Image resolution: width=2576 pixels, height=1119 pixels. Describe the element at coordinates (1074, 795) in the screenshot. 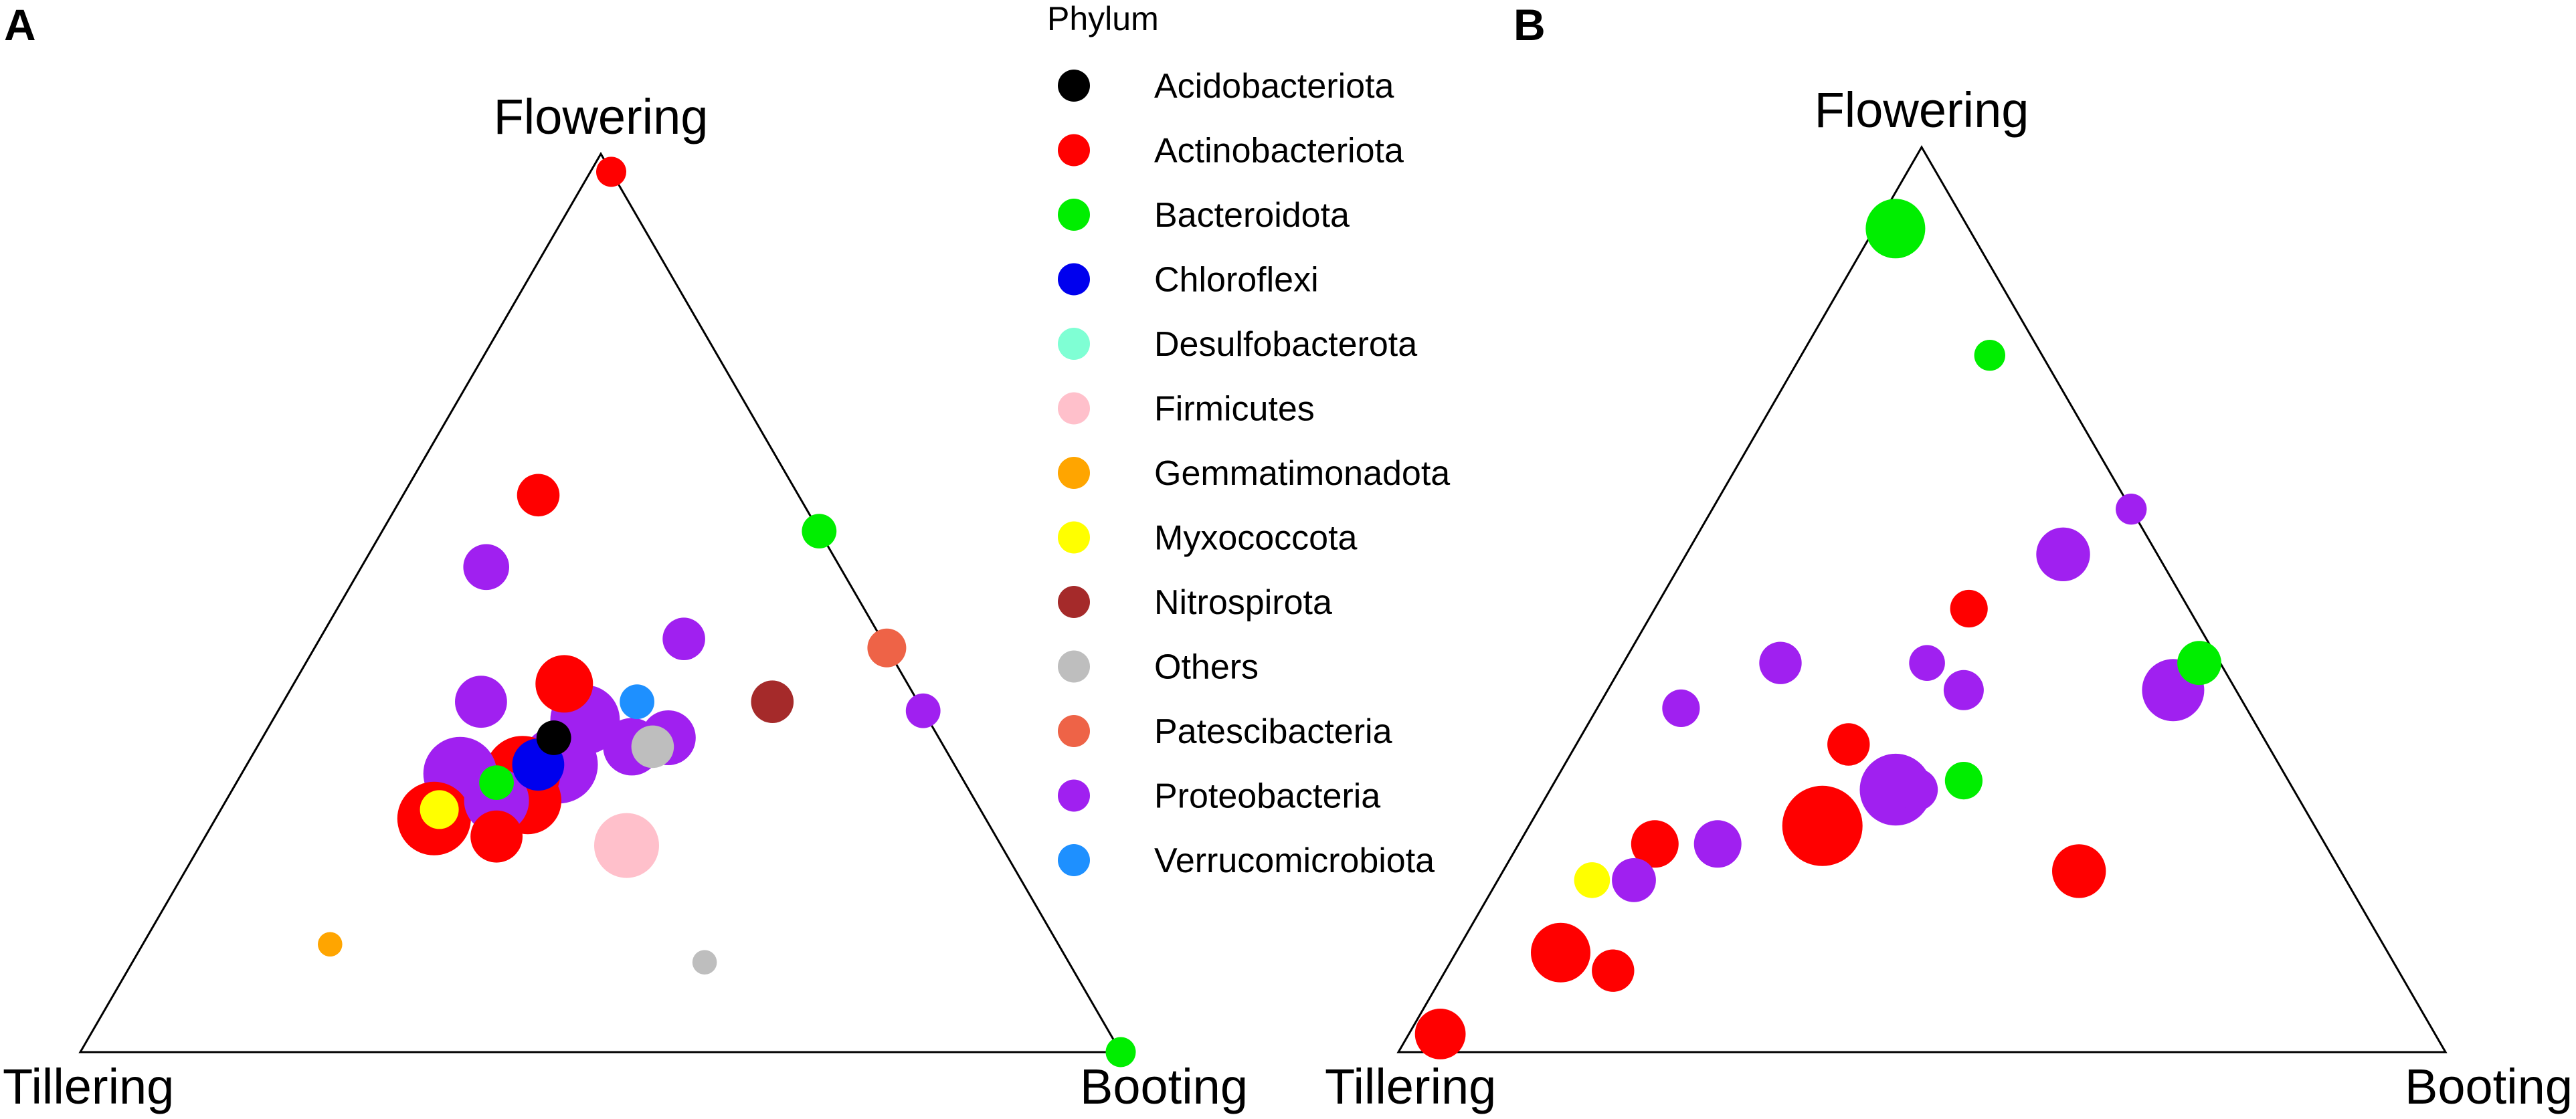

I see `legend-swatch-proteobacteria` at that location.